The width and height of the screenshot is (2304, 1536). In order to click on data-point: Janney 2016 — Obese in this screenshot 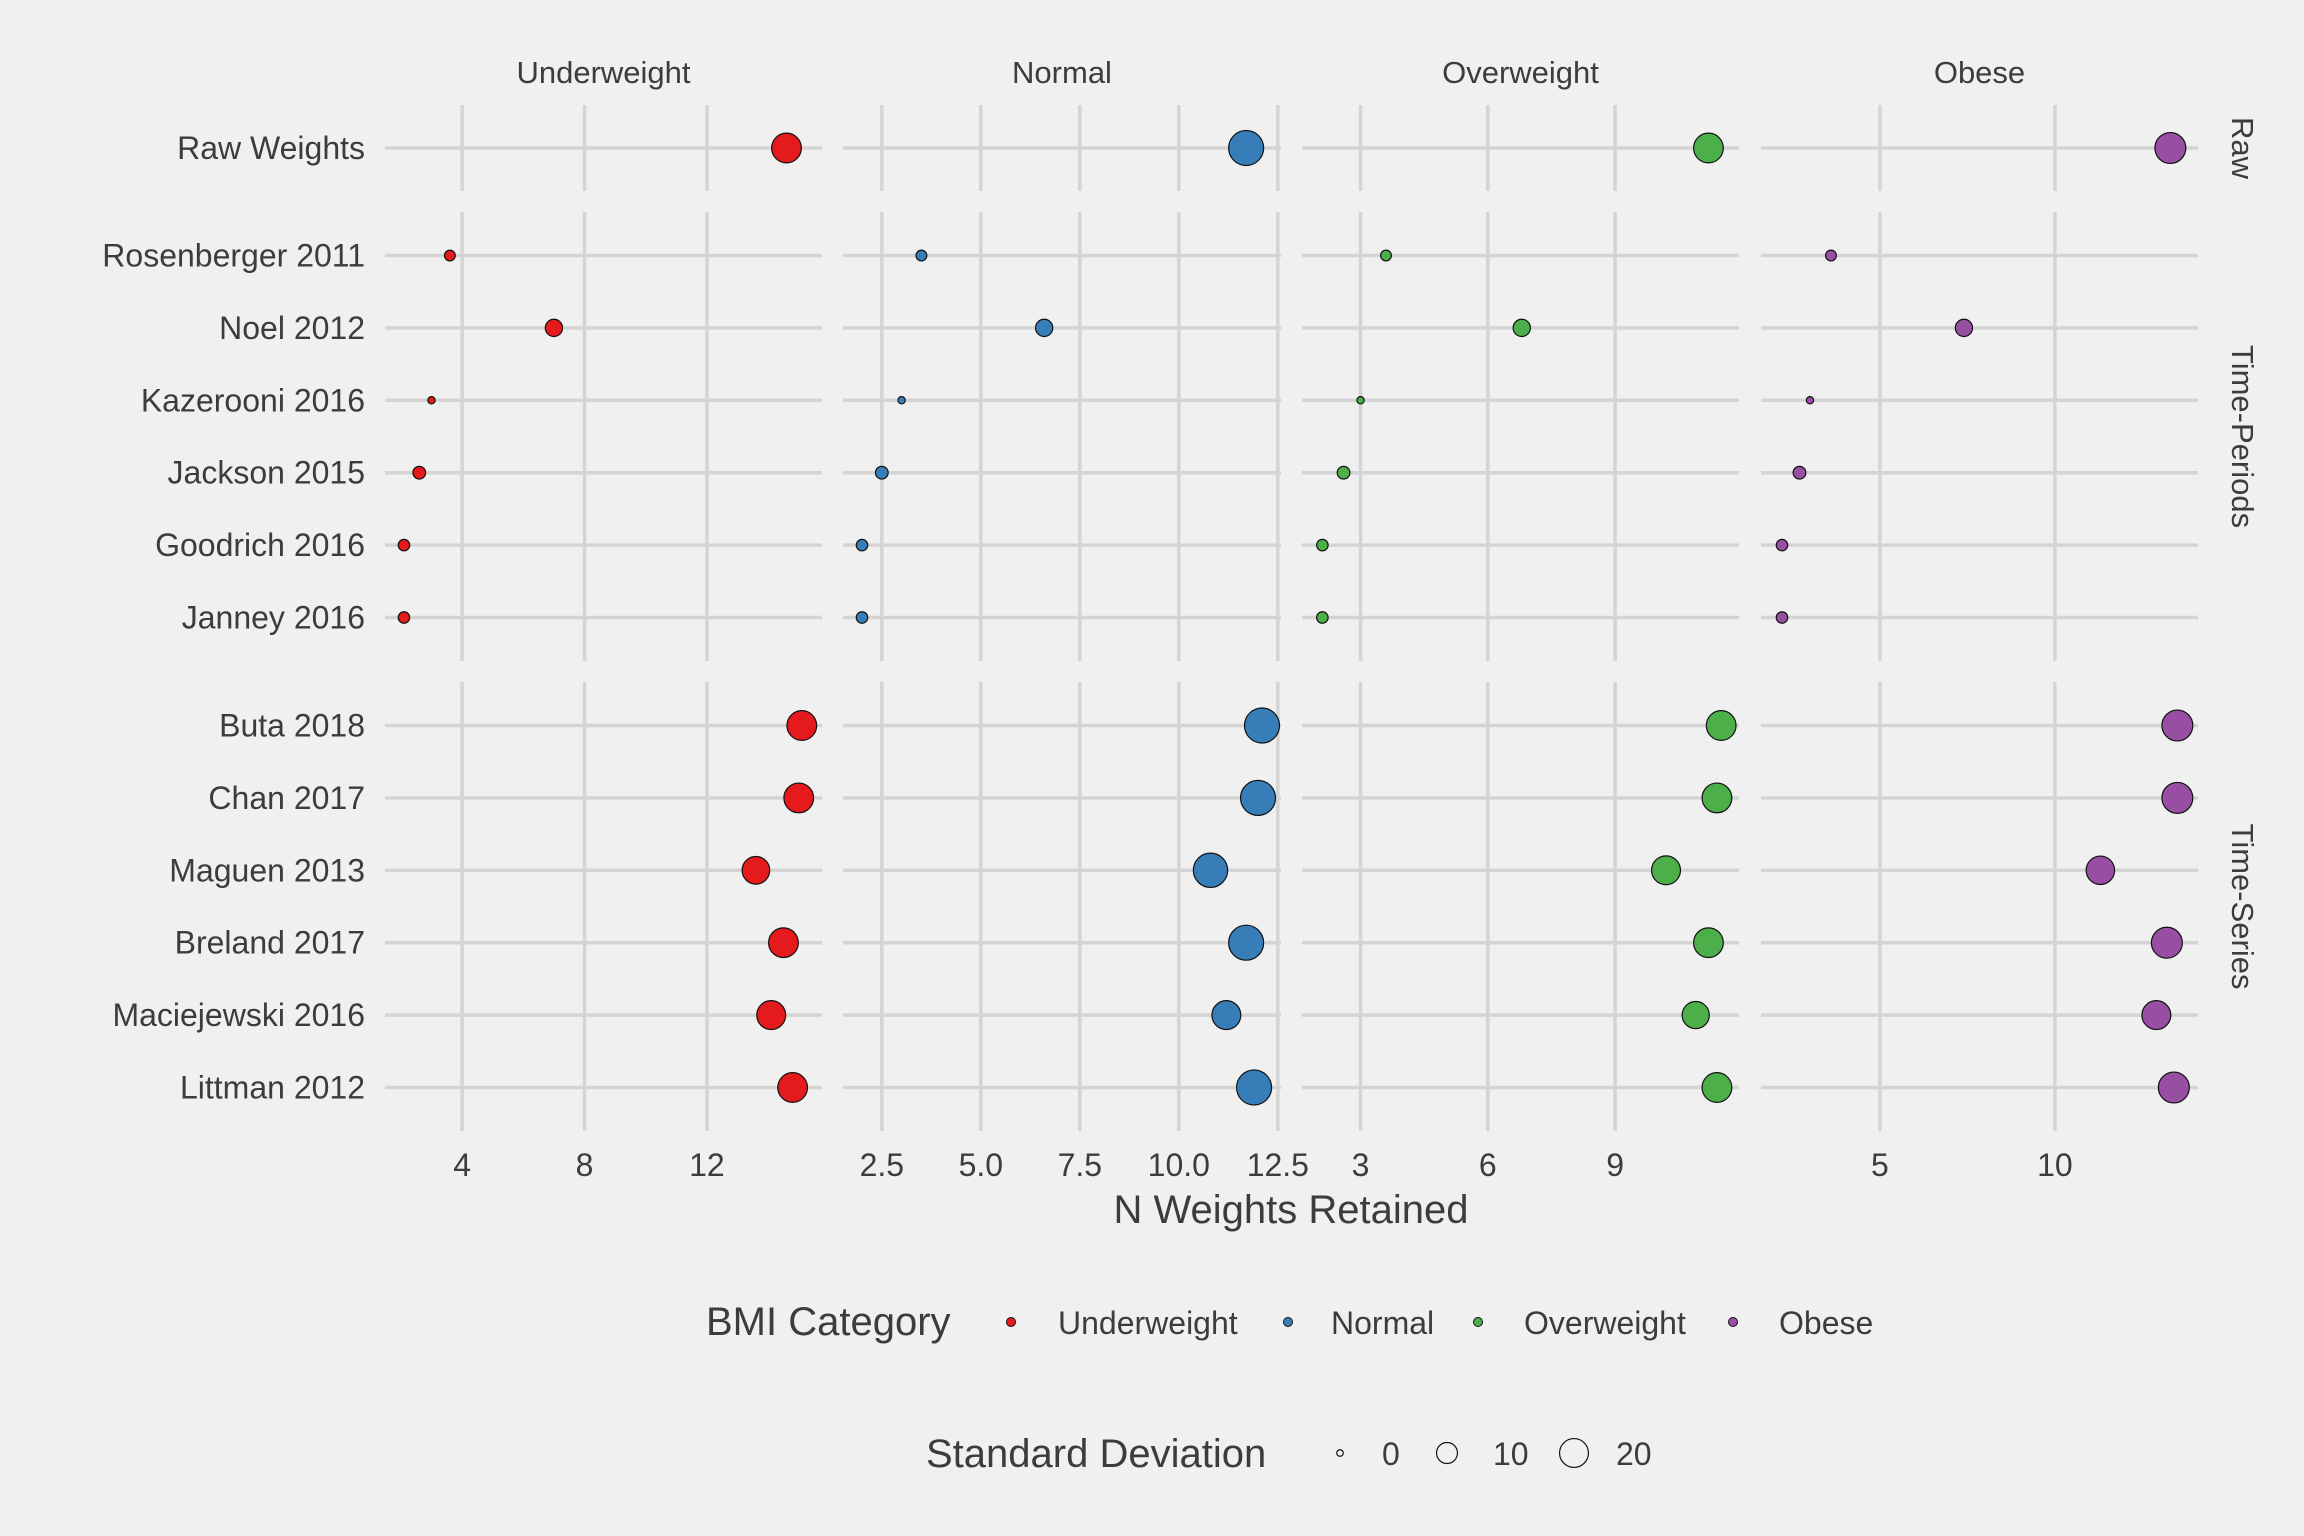, I will do `click(1782, 617)`.